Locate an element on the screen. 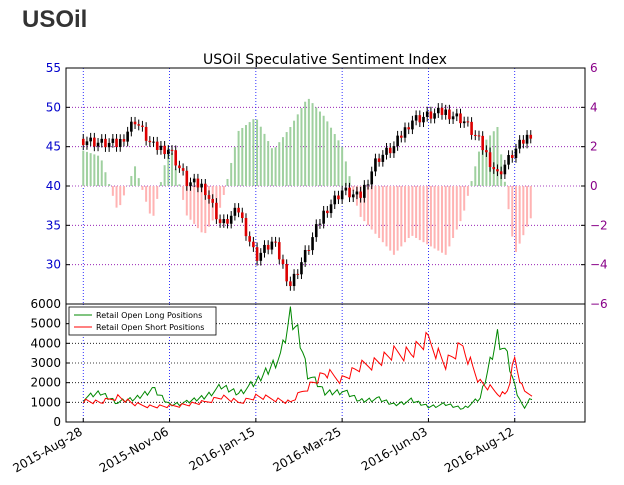  left-tick-label: 50 is located at coordinates (53, 107).